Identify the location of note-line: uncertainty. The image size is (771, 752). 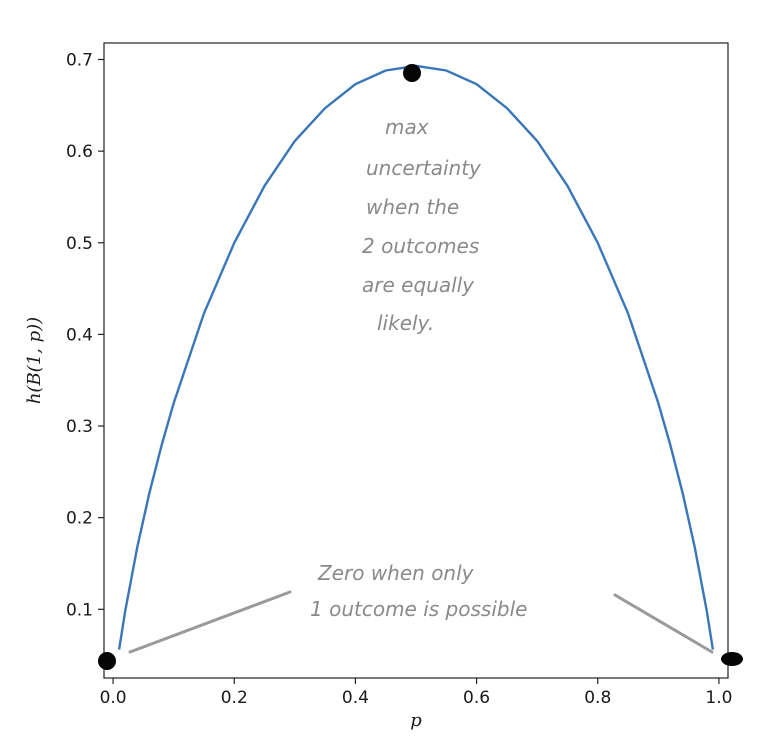
(424, 168).